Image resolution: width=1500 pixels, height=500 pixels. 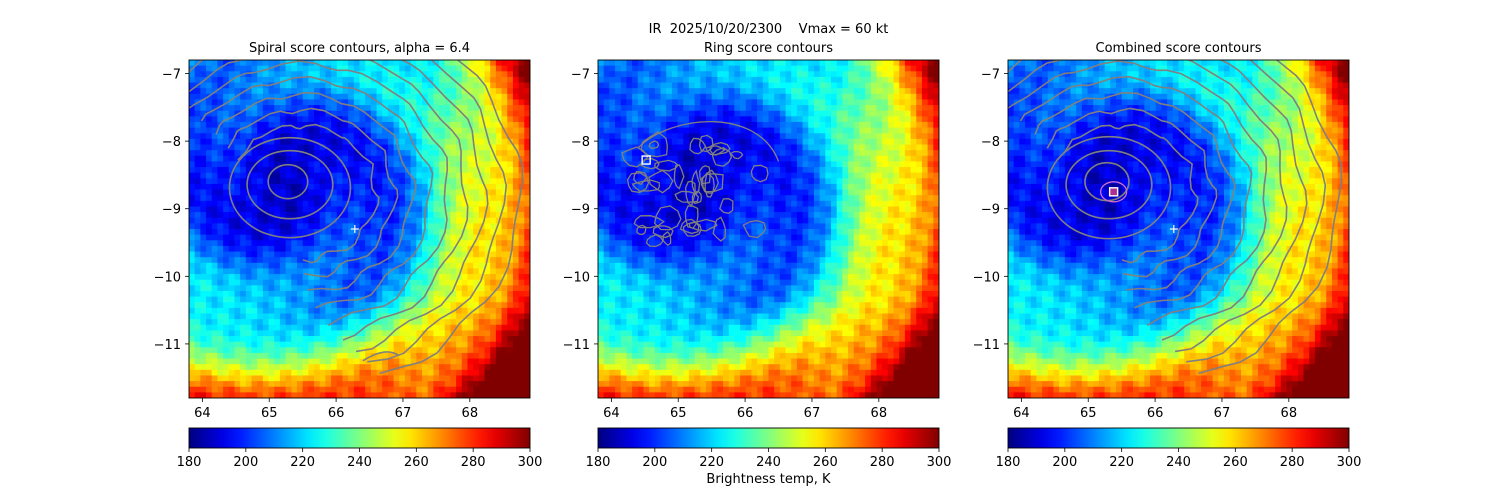 I want to click on colorbar-label: Brightness temp, K, so click(x=768, y=479).